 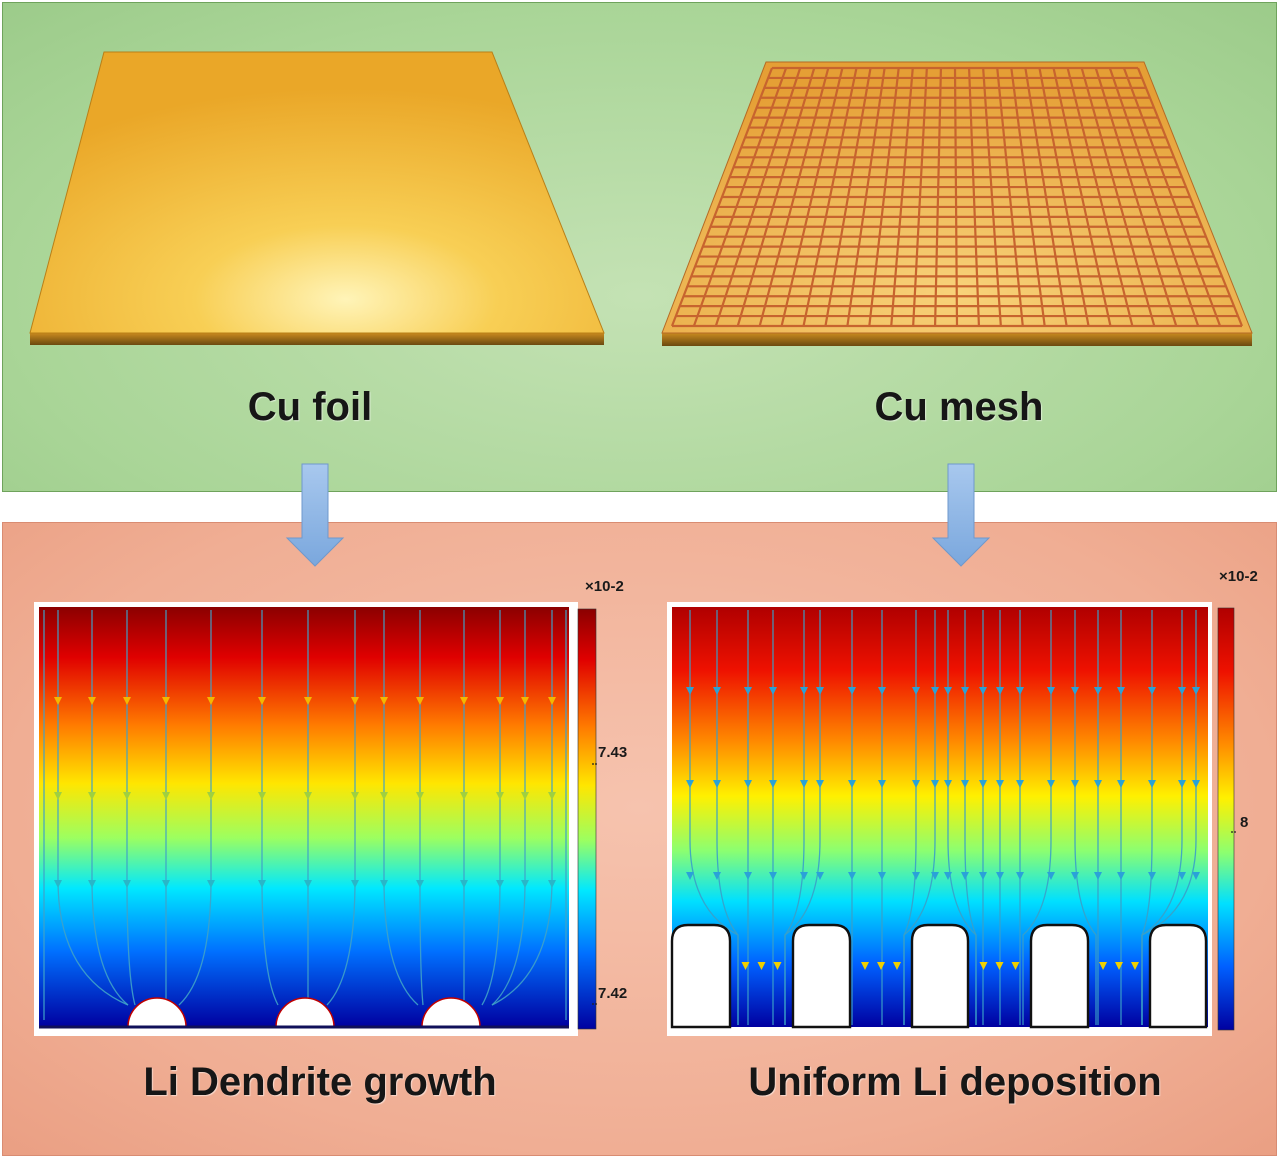 I want to click on mesh-grid-lines, so click(x=957, y=197).